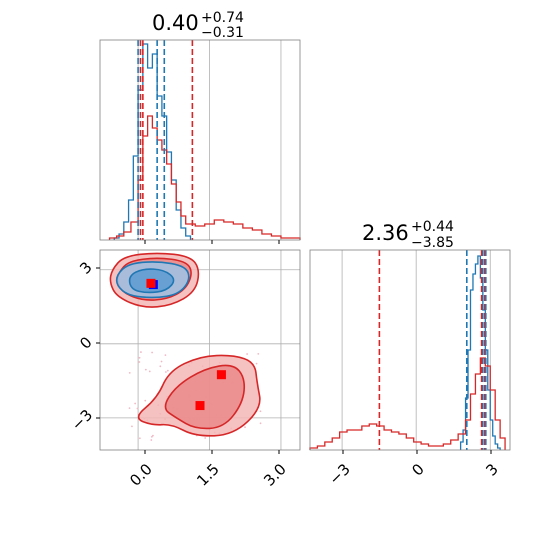 The height and width of the screenshot is (550, 550). Describe the element at coordinates (275, 475) in the screenshot. I see `joint-x-tick-label: 3.0` at that location.